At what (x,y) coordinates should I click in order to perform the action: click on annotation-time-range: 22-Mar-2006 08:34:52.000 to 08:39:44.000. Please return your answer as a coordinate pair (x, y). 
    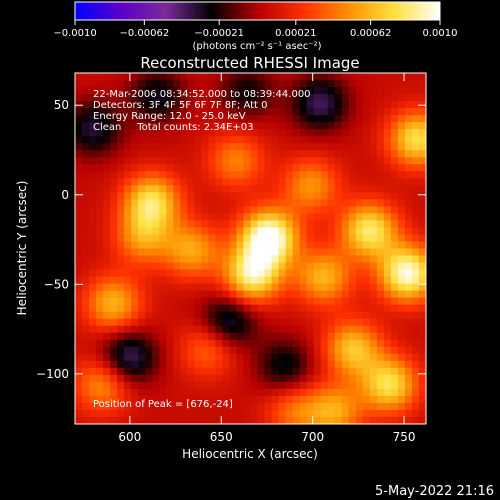
    Looking at the image, I should click on (202, 94).